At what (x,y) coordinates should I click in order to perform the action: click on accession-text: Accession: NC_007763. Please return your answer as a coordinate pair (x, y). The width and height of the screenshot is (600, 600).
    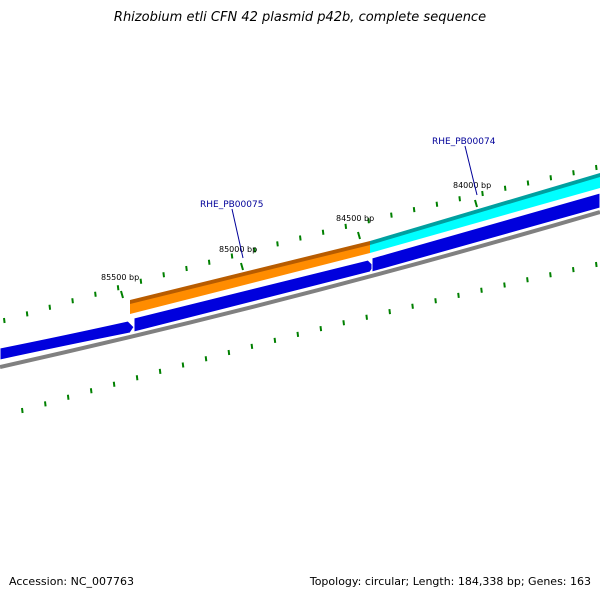
    Looking at the image, I should click on (72, 581).